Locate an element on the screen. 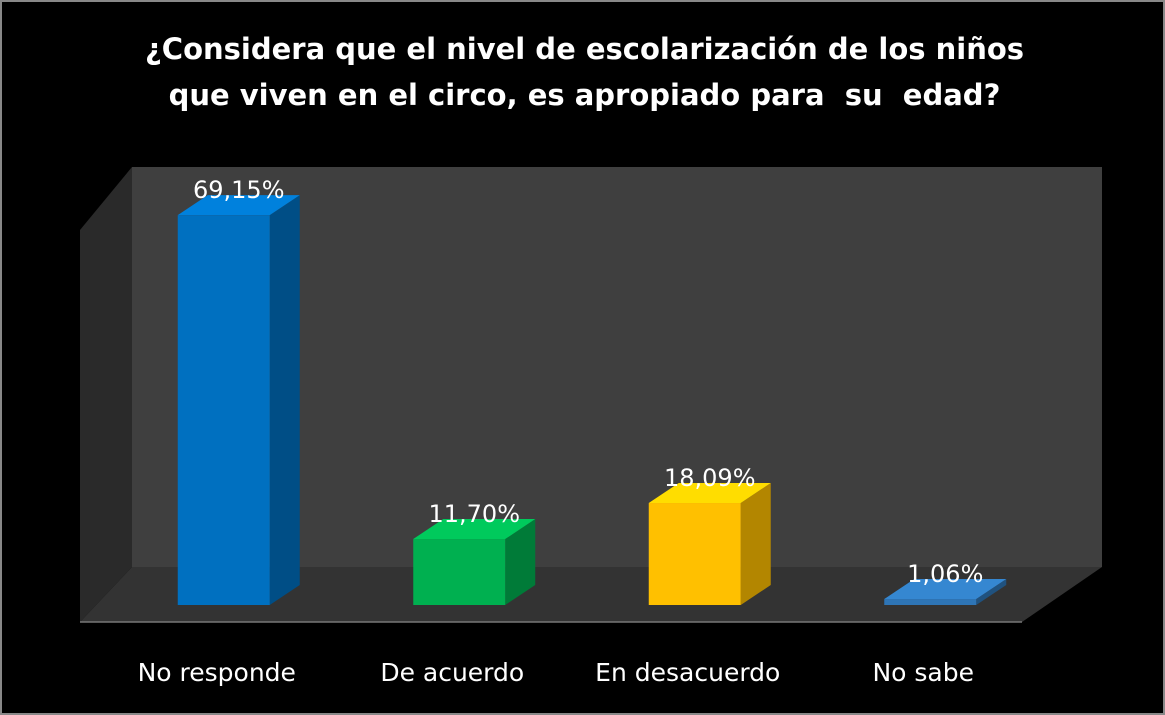 Image resolution: width=1165 pixels, height=715 pixels. x-tick-label: No sabe is located at coordinates (923, 672).